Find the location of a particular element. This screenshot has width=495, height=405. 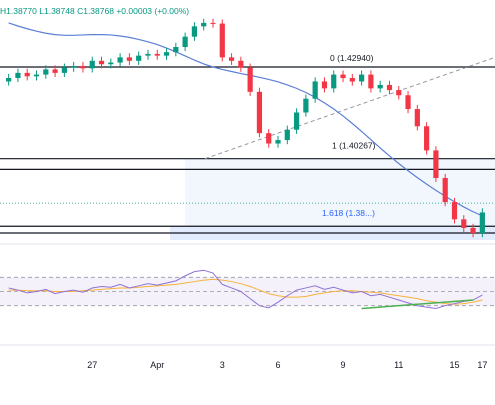

fib-label: 1 (1.40267) is located at coordinates (354, 145).